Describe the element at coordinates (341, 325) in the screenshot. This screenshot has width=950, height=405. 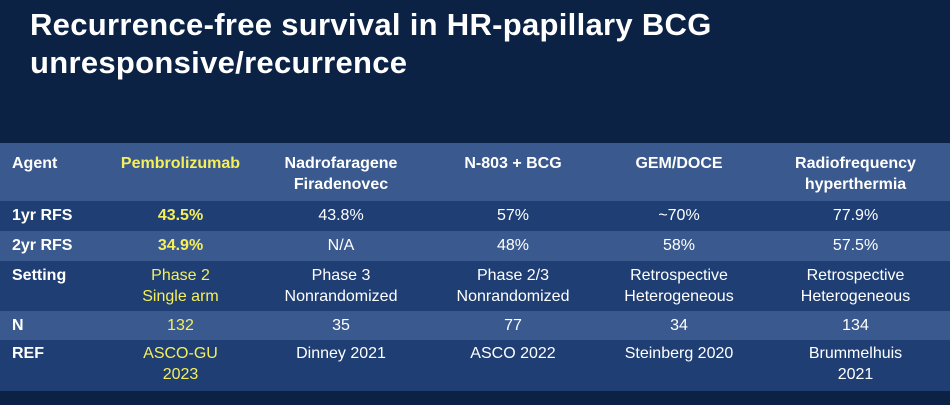
I see `cell-nadrofaragene-n: 35` at that location.